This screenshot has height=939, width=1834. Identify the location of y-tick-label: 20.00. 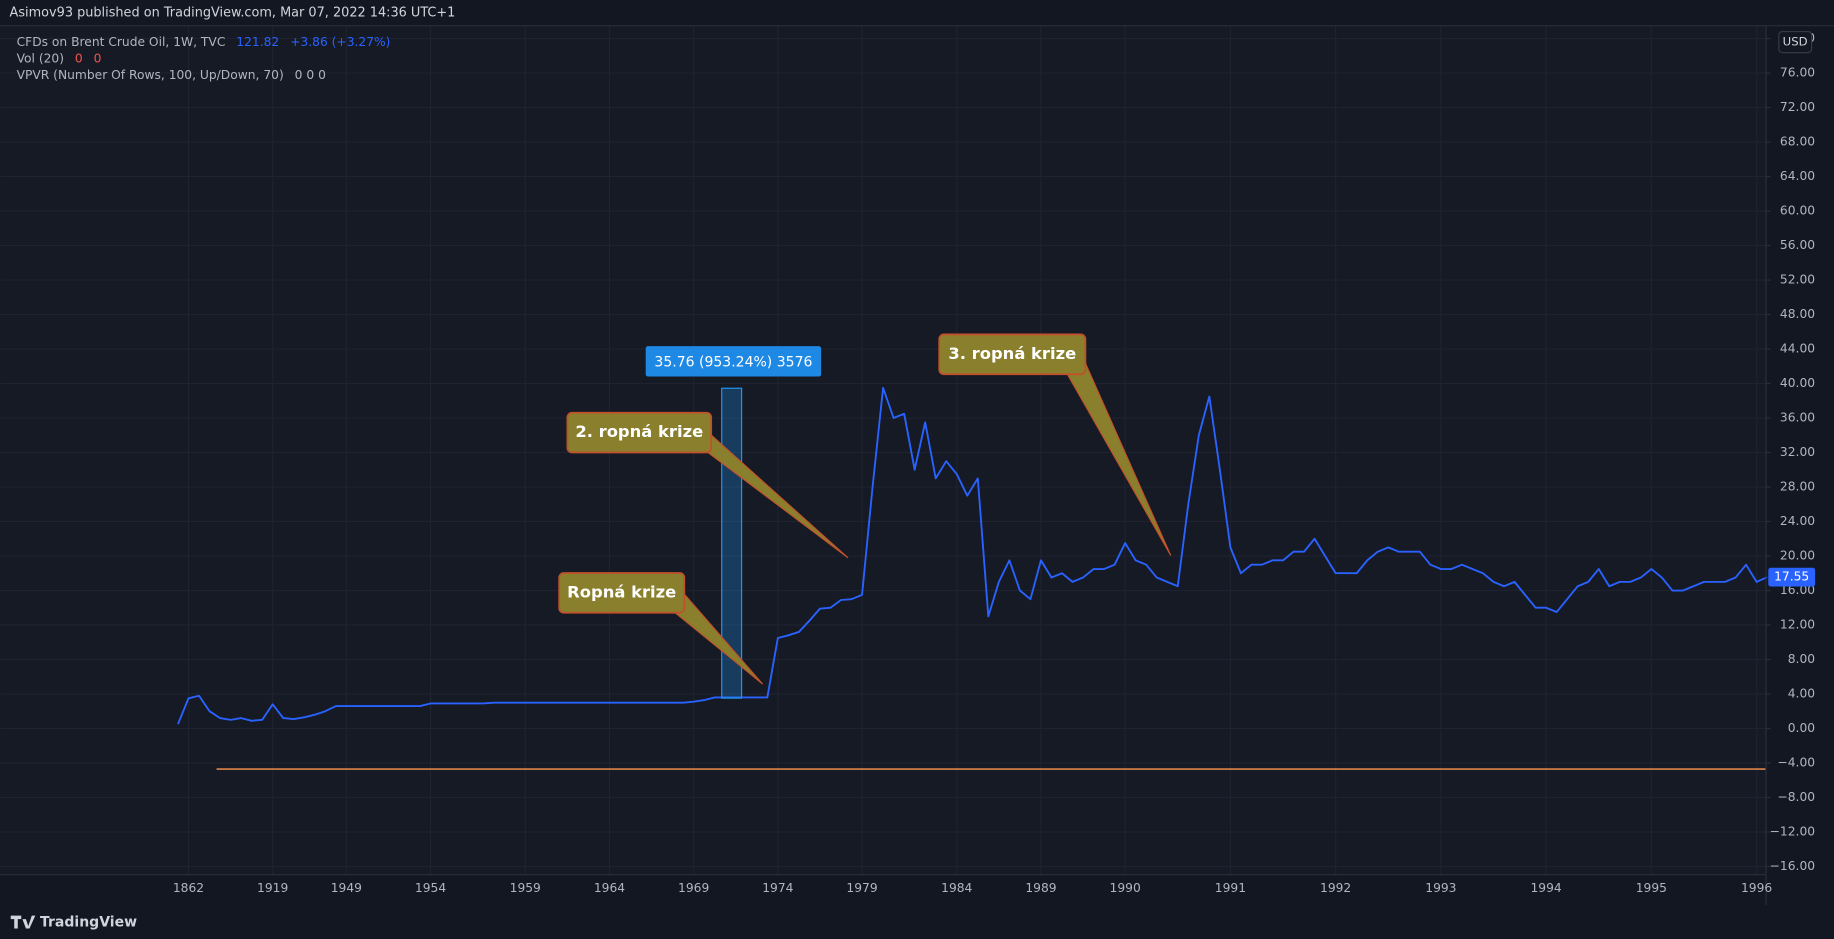
(1797, 556).